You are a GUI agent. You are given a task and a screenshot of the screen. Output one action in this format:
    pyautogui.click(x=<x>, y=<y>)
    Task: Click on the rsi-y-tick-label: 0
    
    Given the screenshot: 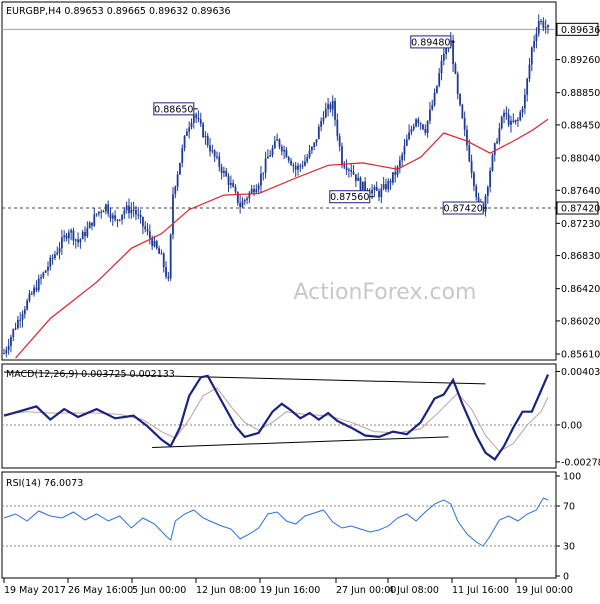 What is the action you would take?
    pyautogui.click(x=566, y=577)
    